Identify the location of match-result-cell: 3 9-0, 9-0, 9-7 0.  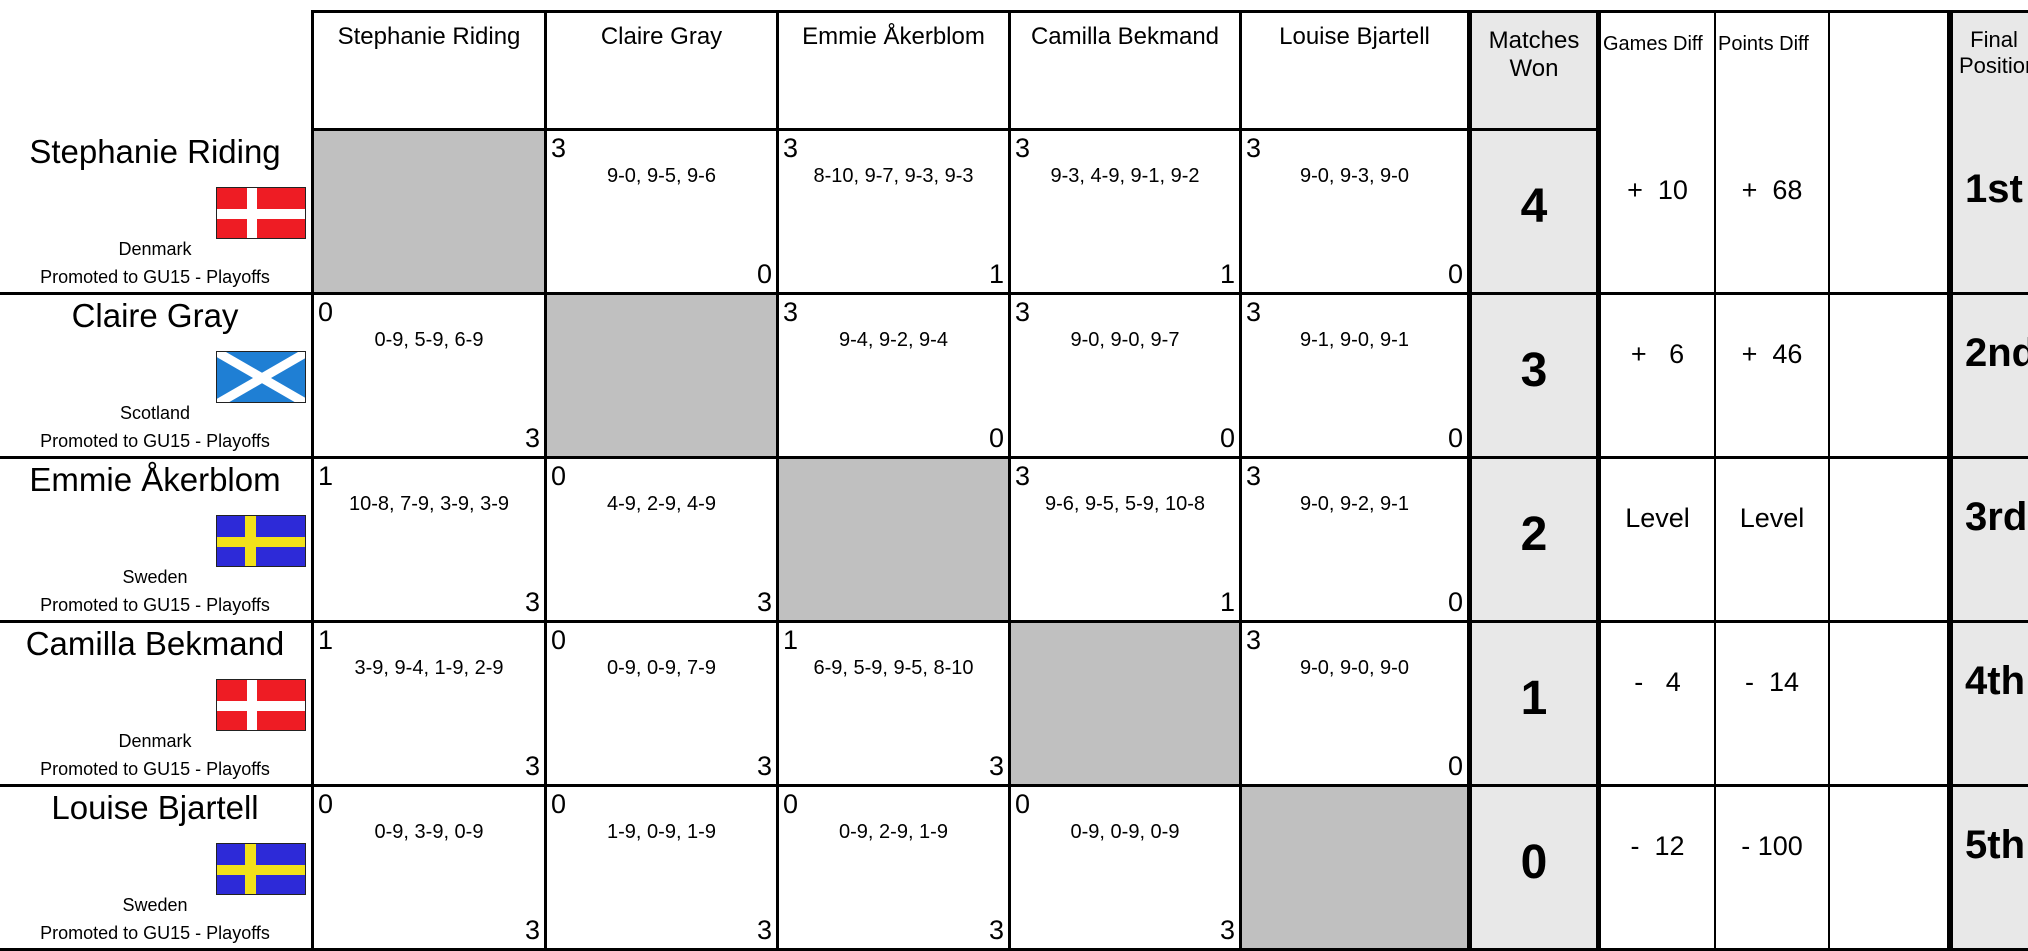
(1123, 377).